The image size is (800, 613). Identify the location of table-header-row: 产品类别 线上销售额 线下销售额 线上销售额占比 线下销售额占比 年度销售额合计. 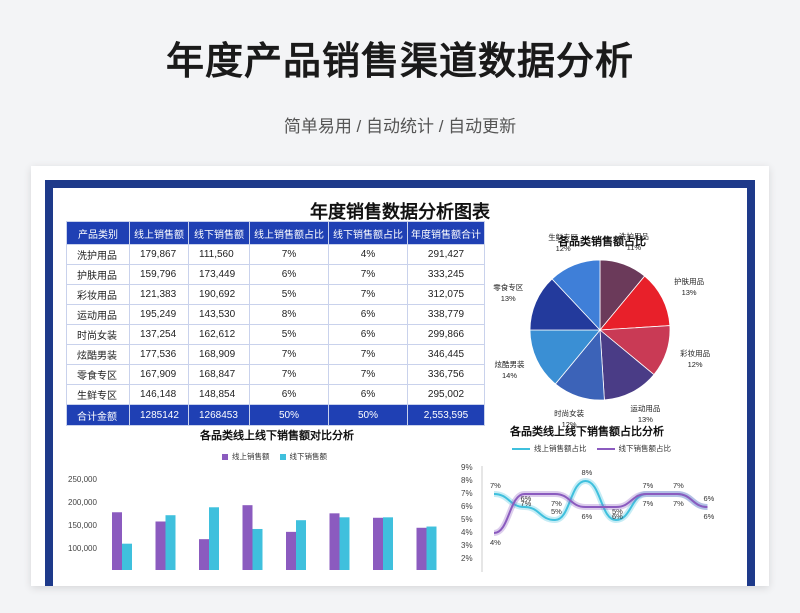
(275, 233).